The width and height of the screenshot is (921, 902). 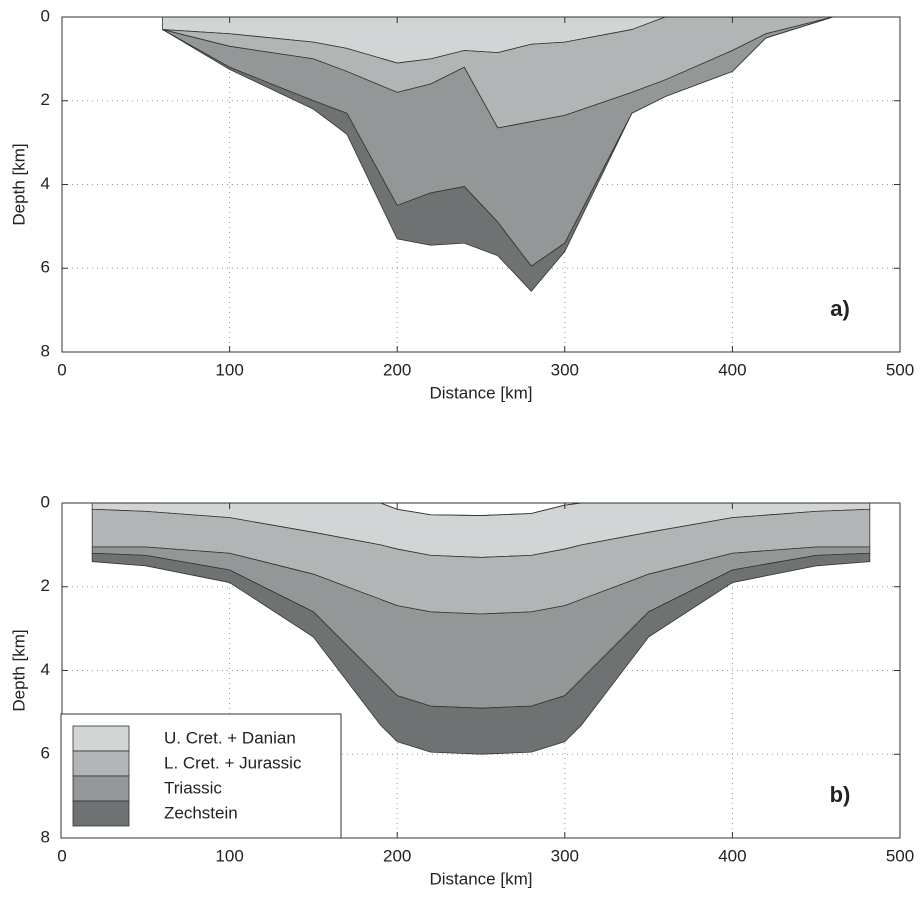 I want to click on legend-label: Triassic, so click(x=193, y=787).